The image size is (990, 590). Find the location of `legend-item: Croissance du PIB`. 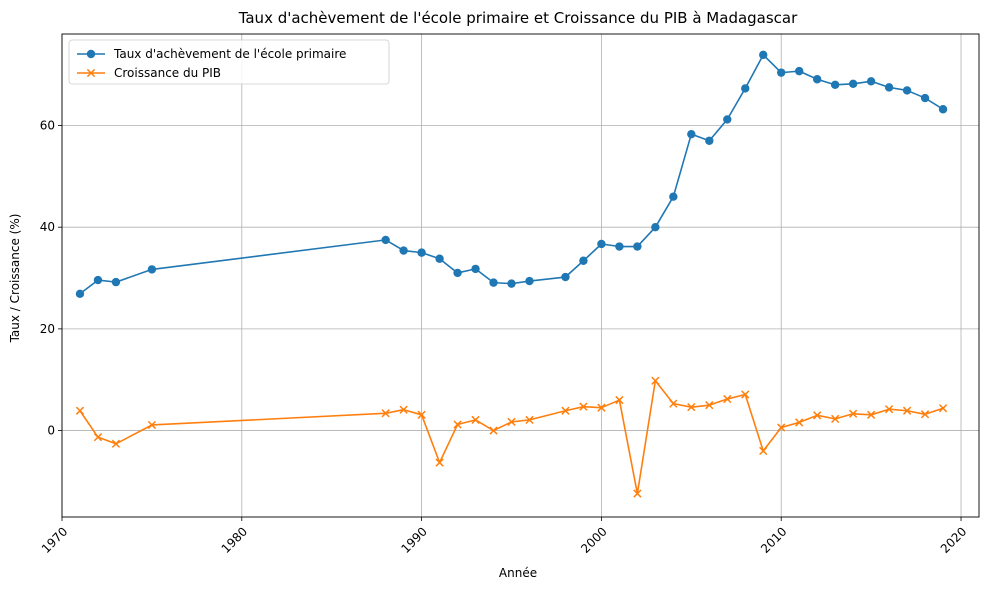

legend-item: Croissance du PIB is located at coordinates (149, 73).